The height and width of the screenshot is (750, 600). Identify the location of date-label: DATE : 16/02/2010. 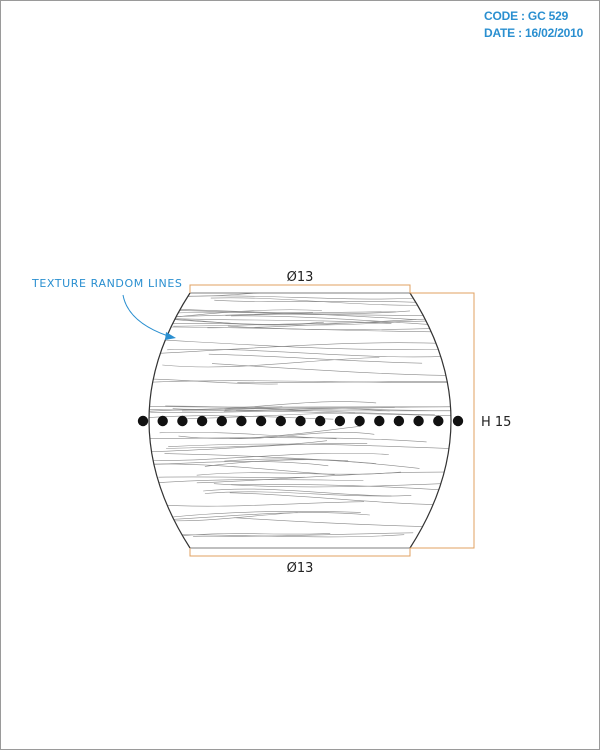
(534, 33).